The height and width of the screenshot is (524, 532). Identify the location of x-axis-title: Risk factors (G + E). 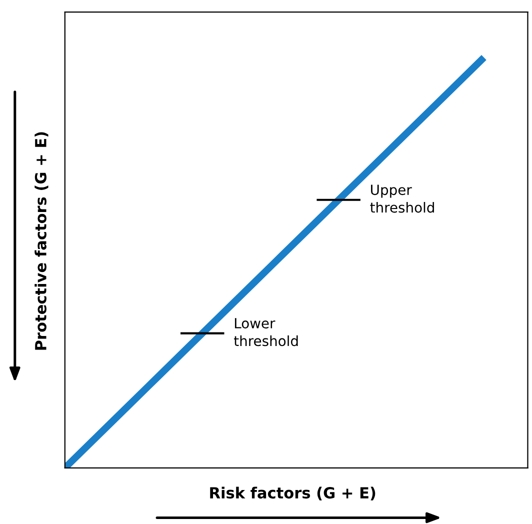
(293, 493).